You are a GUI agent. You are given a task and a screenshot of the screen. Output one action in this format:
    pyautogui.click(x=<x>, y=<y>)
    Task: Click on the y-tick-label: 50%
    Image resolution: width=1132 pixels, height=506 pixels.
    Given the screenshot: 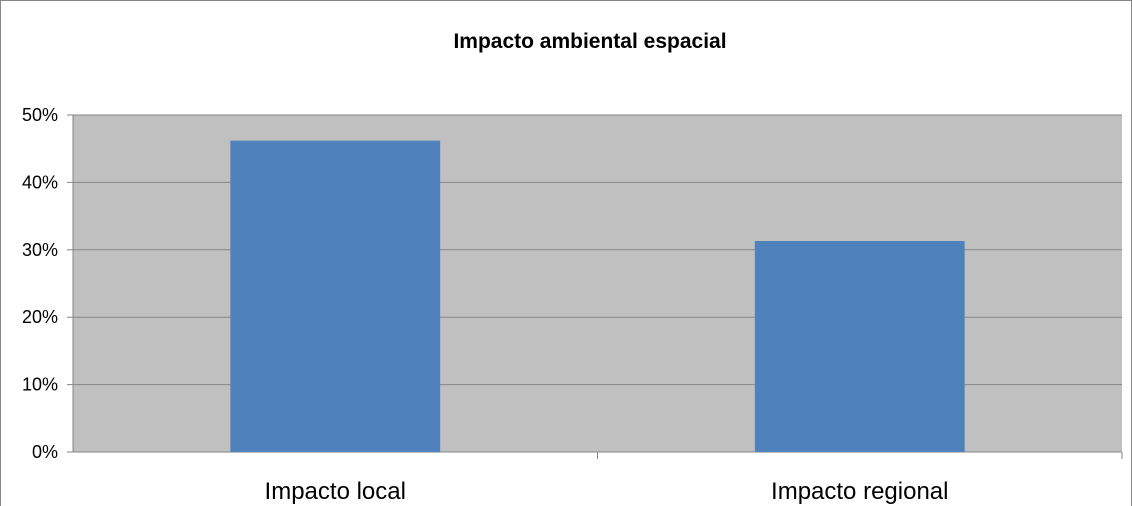 What is the action you would take?
    pyautogui.click(x=40, y=115)
    